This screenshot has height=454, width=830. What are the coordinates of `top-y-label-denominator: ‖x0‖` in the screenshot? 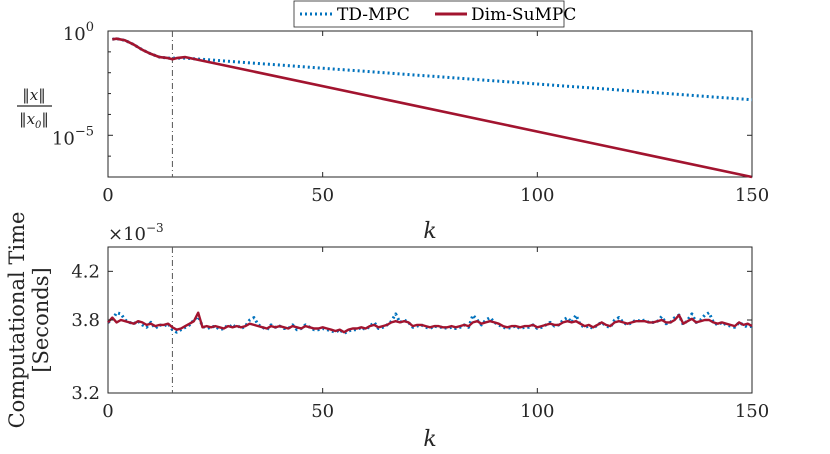 It's located at (34, 120).